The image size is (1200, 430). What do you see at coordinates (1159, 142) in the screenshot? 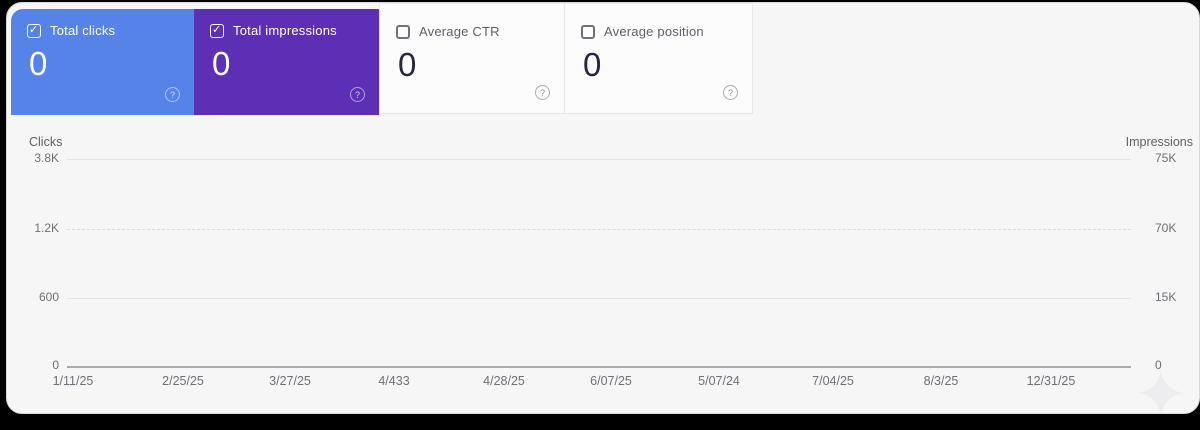
I see `right-axis-title: Impressions` at bounding box center [1159, 142].